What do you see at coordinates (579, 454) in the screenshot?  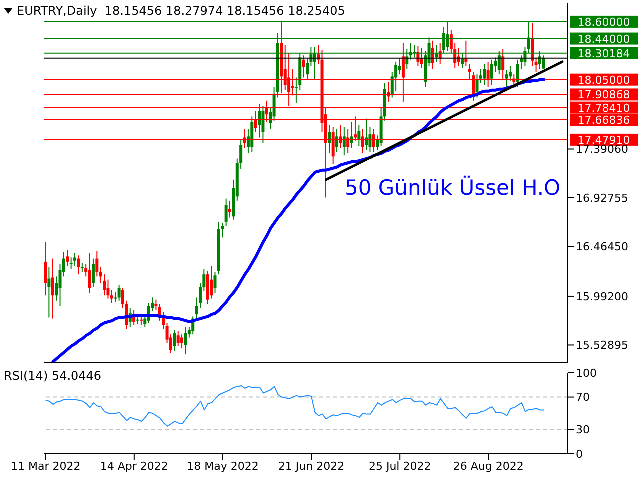 I see `y-tick-label: 0` at bounding box center [579, 454].